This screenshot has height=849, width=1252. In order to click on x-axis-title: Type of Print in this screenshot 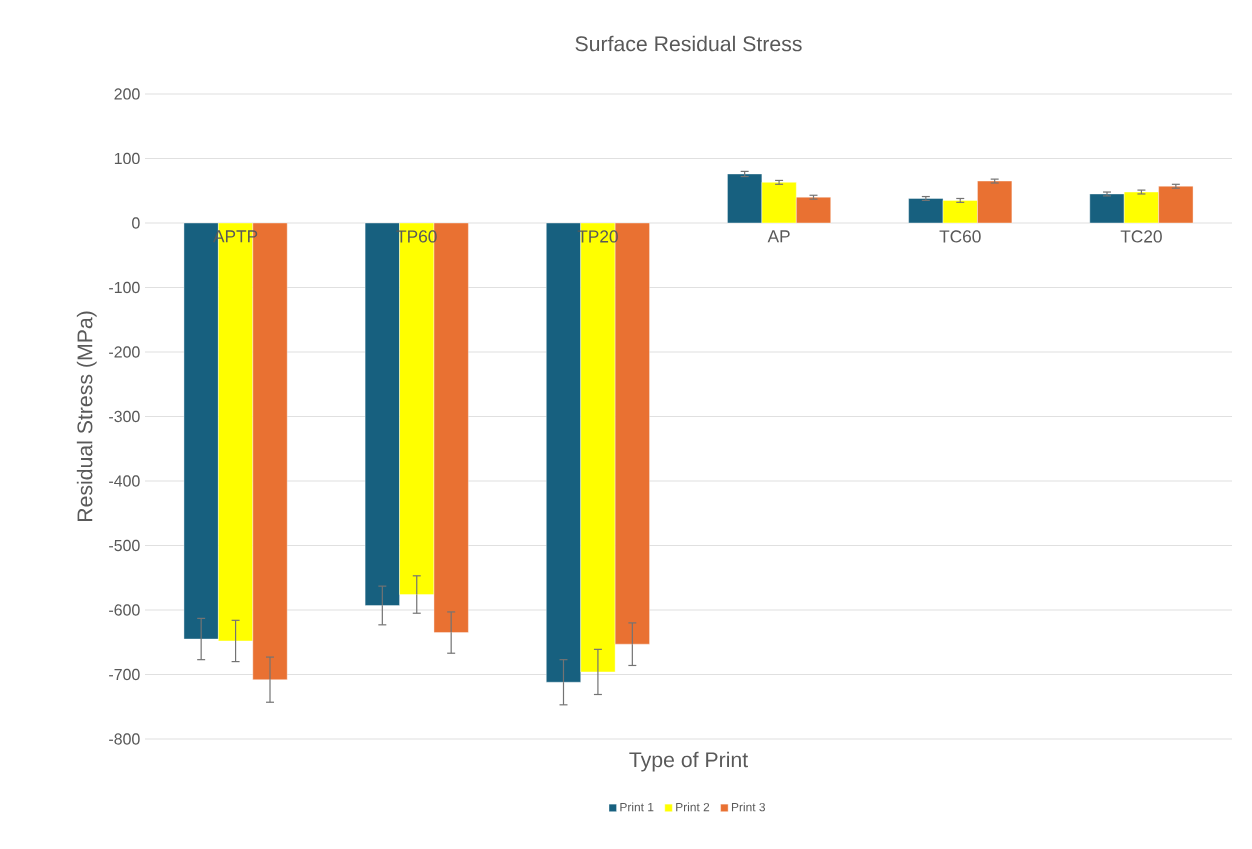, I will do `click(688, 761)`.